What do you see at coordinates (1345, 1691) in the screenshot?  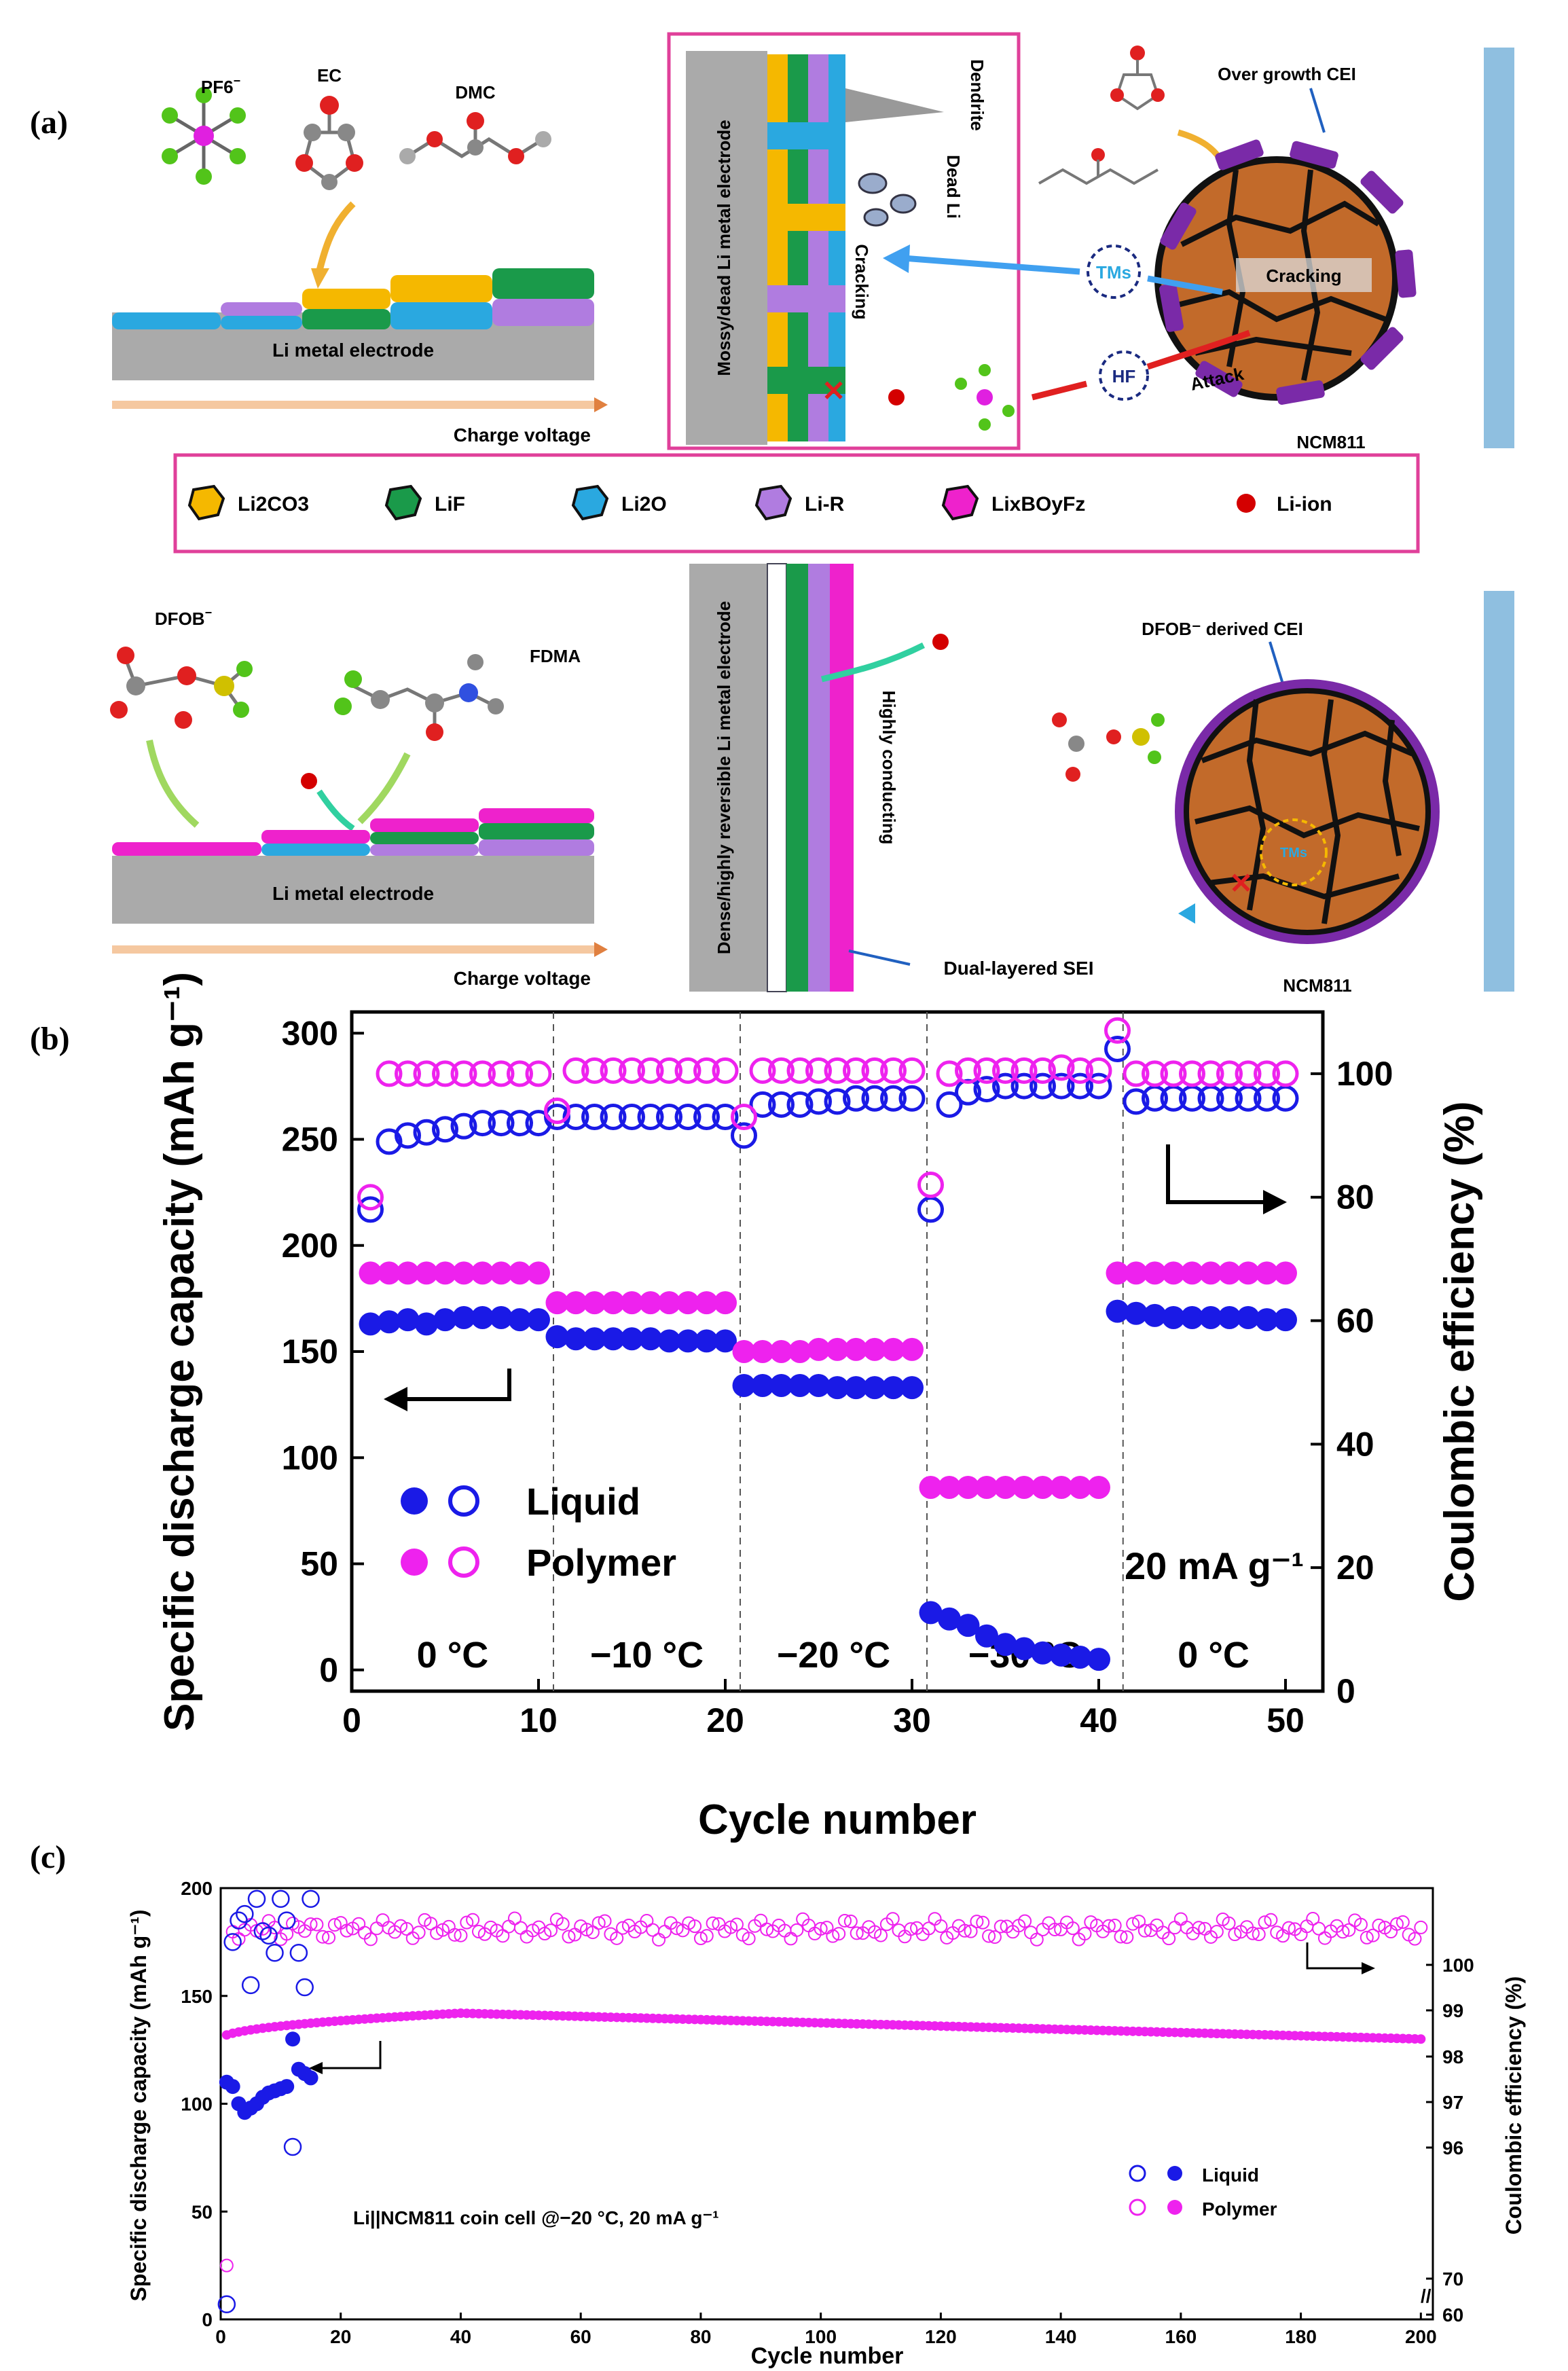 I see `y2-tick-label: 0` at bounding box center [1345, 1691].